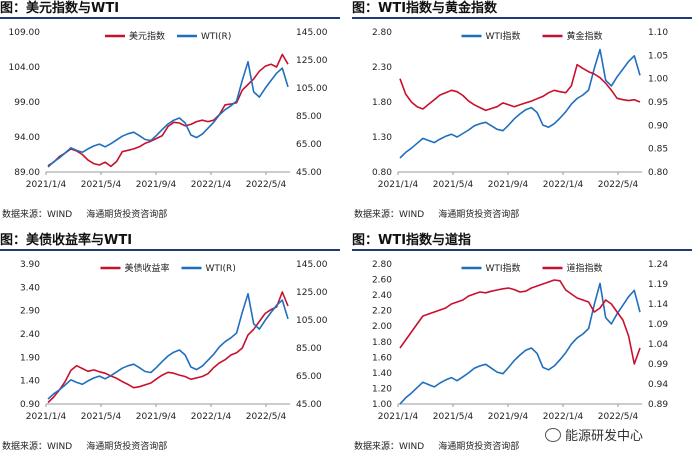 The width and height of the screenshot is (698, 463). Describe the element at coordinates (312, 61) in the screenshot. I see `y-right-tick-label: 125.00` at that location.